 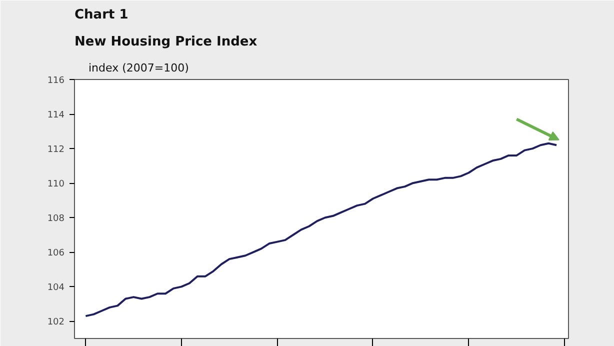 What do you see at coordinates (56, 219) in the screenshot?
I see `y-tick-label: 108` at bounding box center [56, 219].